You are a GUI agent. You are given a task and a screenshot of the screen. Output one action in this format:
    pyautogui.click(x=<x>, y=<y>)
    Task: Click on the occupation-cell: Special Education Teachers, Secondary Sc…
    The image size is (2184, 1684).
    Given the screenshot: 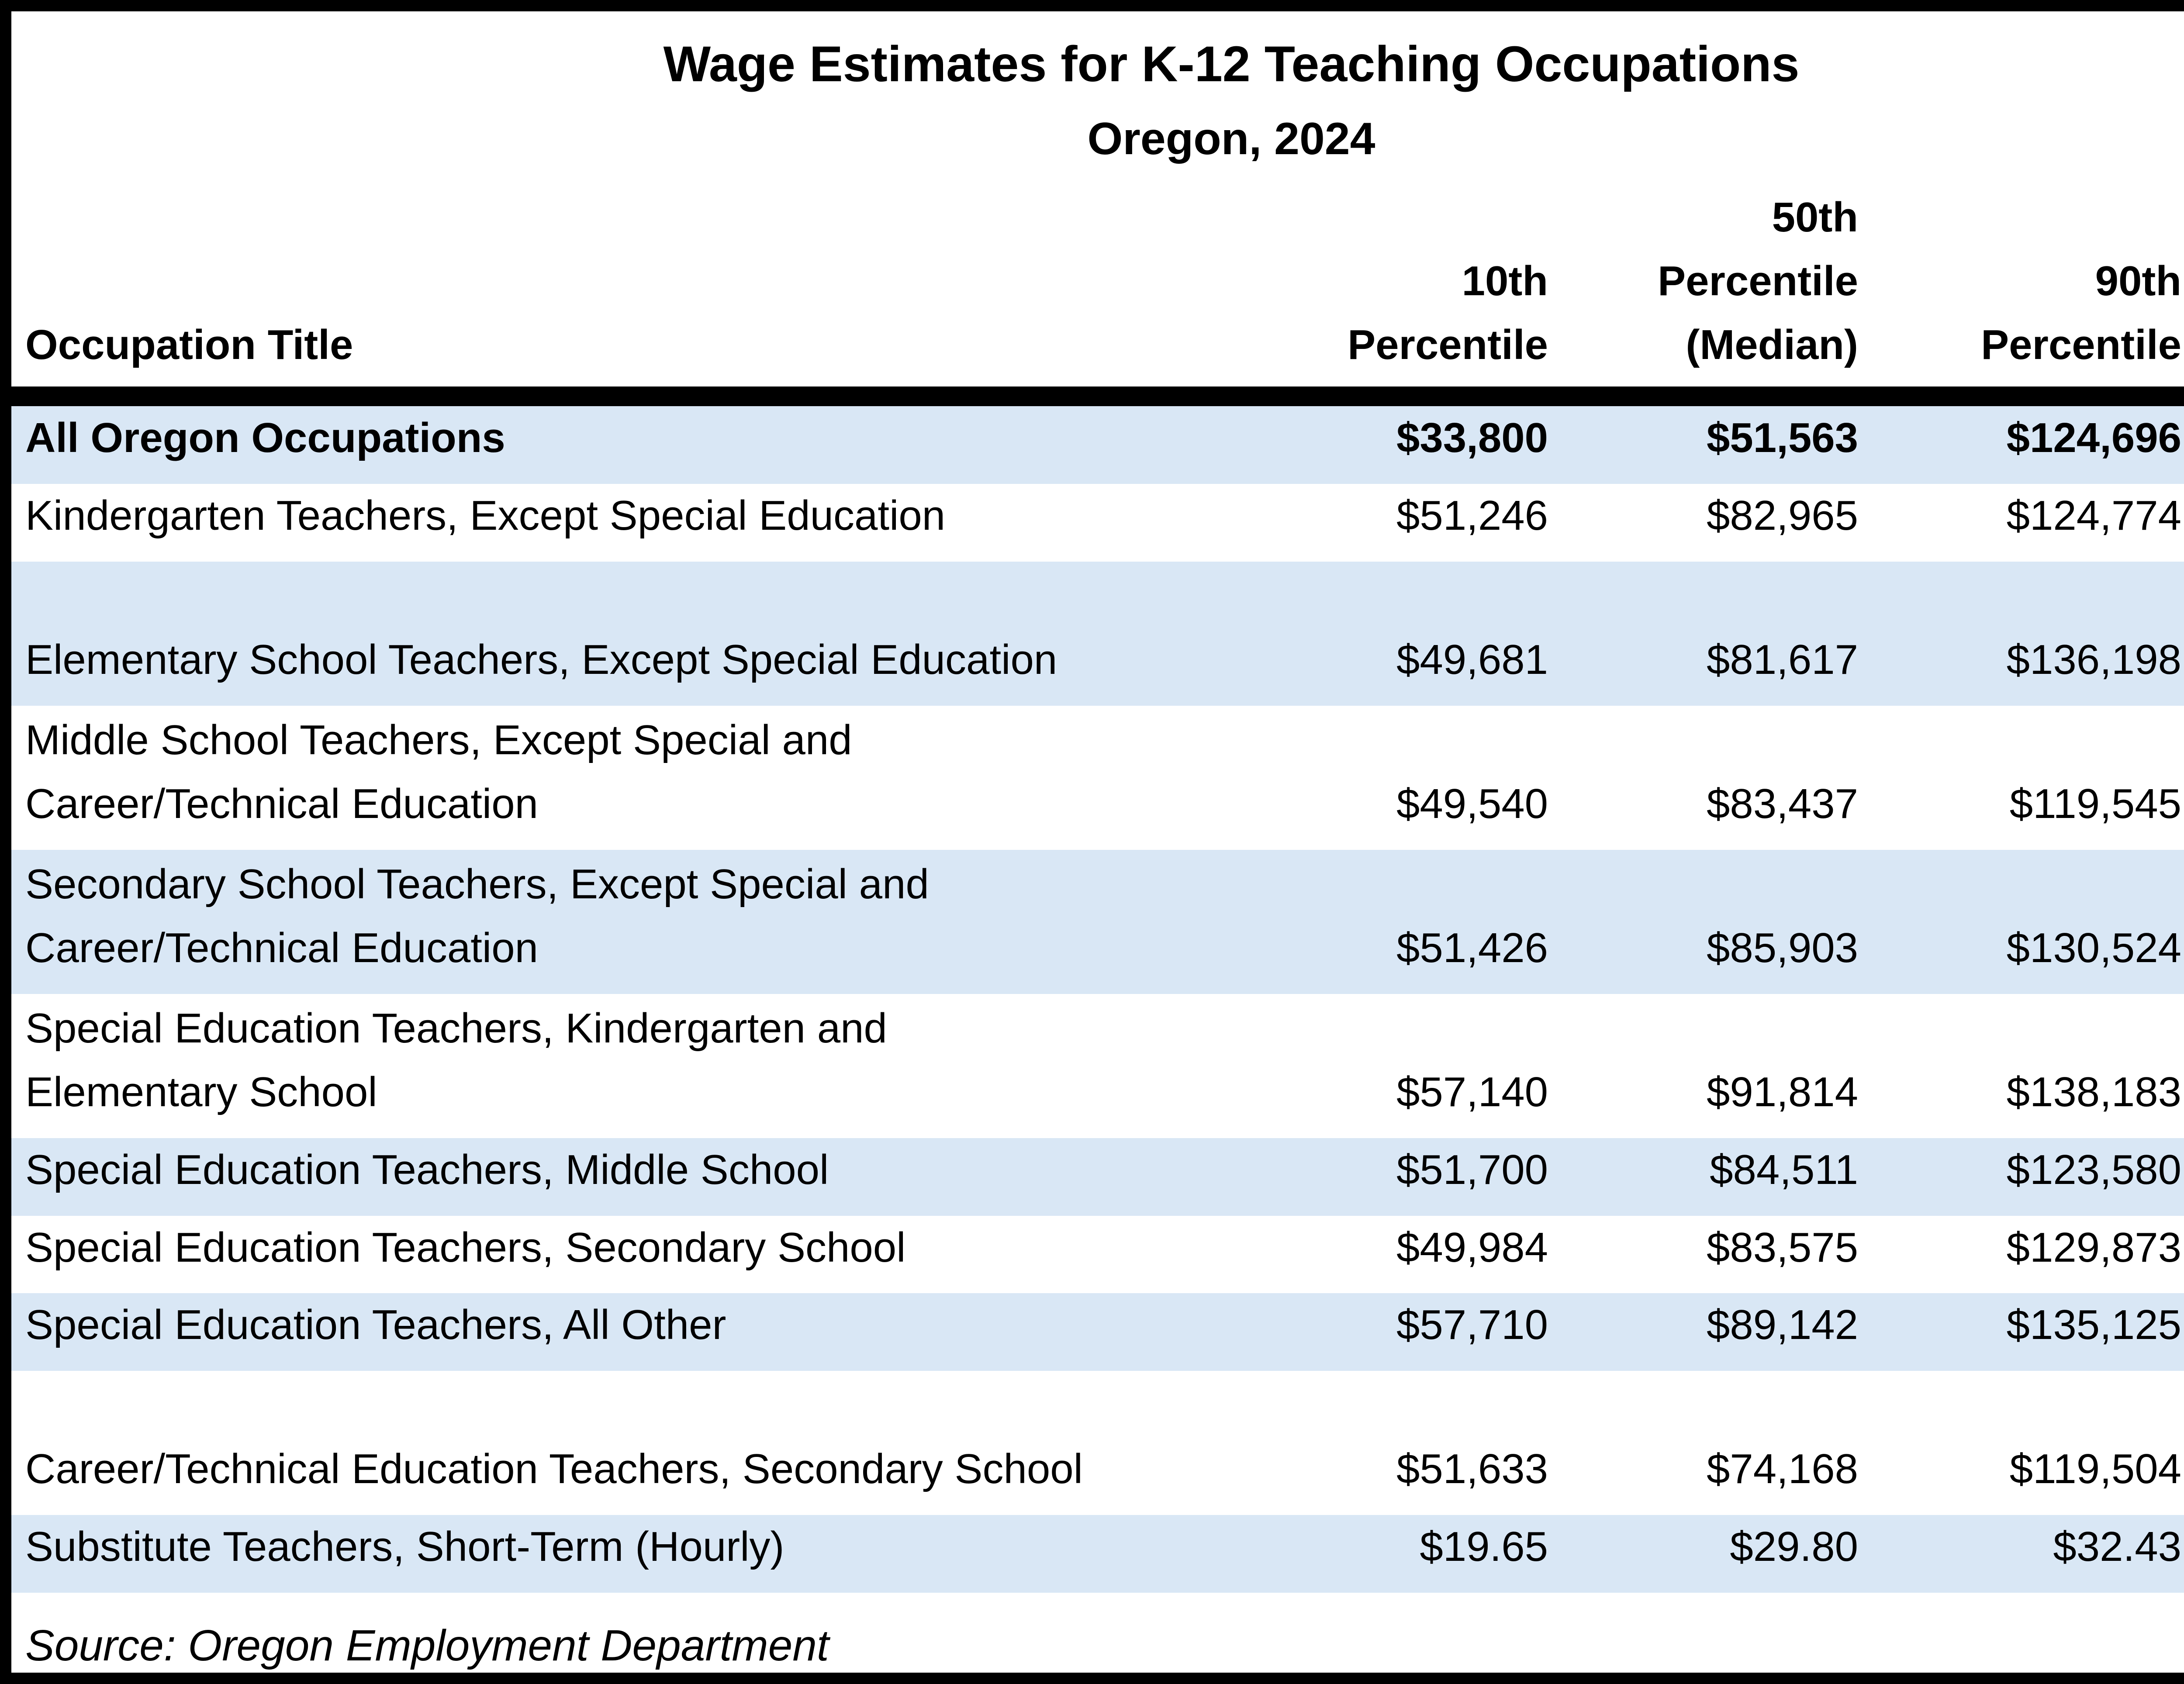 What is the action you would take?
    pyautogui.click(x=465, y=1247)
    